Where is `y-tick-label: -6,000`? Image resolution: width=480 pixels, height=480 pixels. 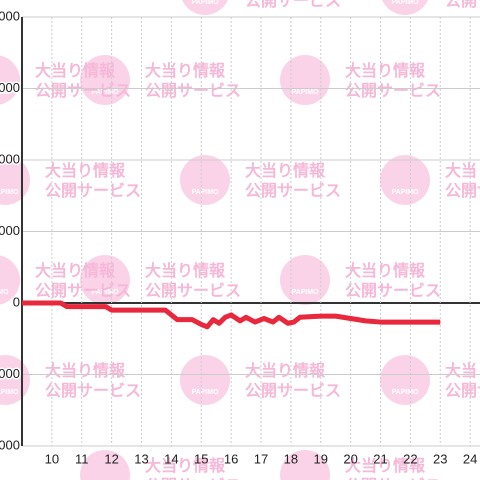
y-tick-label: -6,000 is located at coordinates (10, 444).